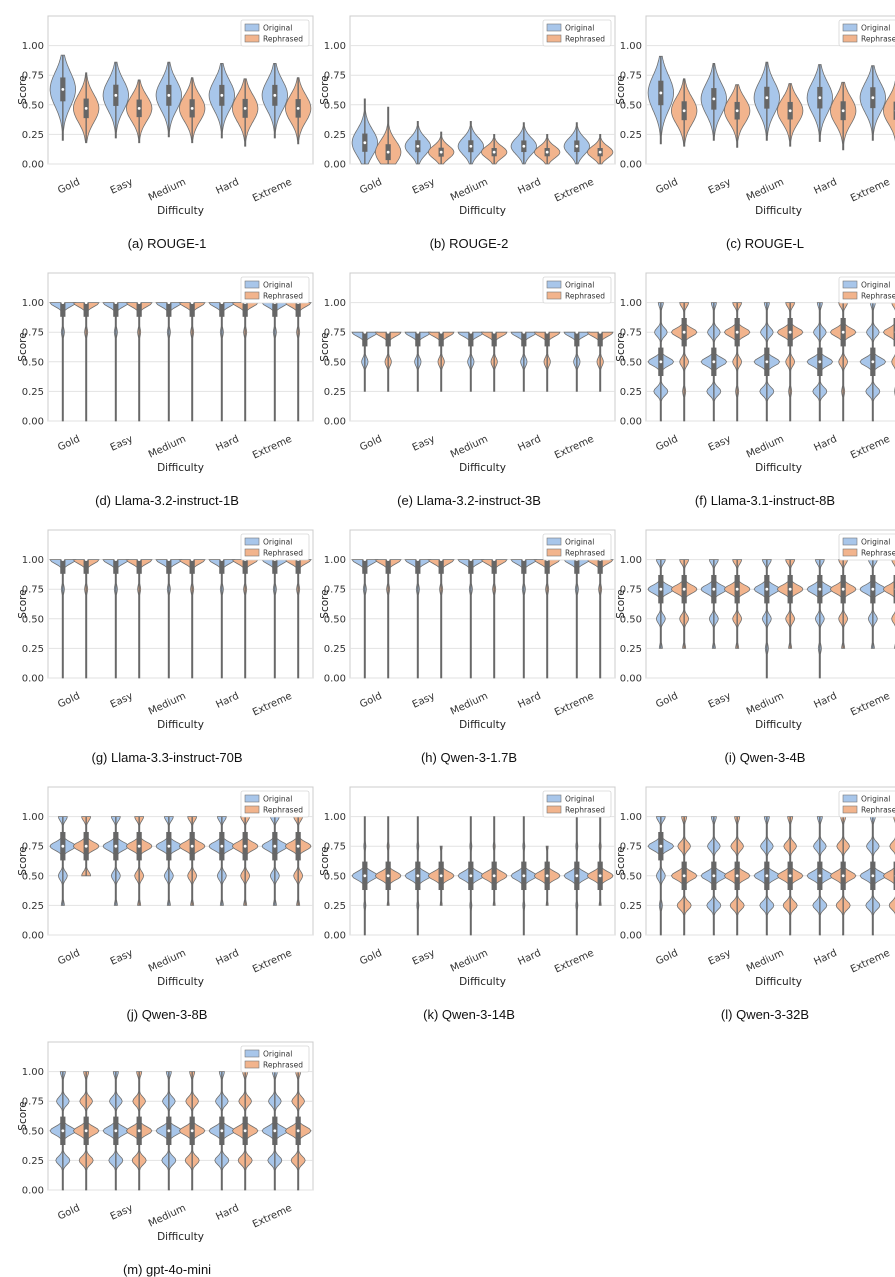 The image size is (895, 1277). I want to click on figure-caption: (c) ROUGE-L, so click(755, 243).